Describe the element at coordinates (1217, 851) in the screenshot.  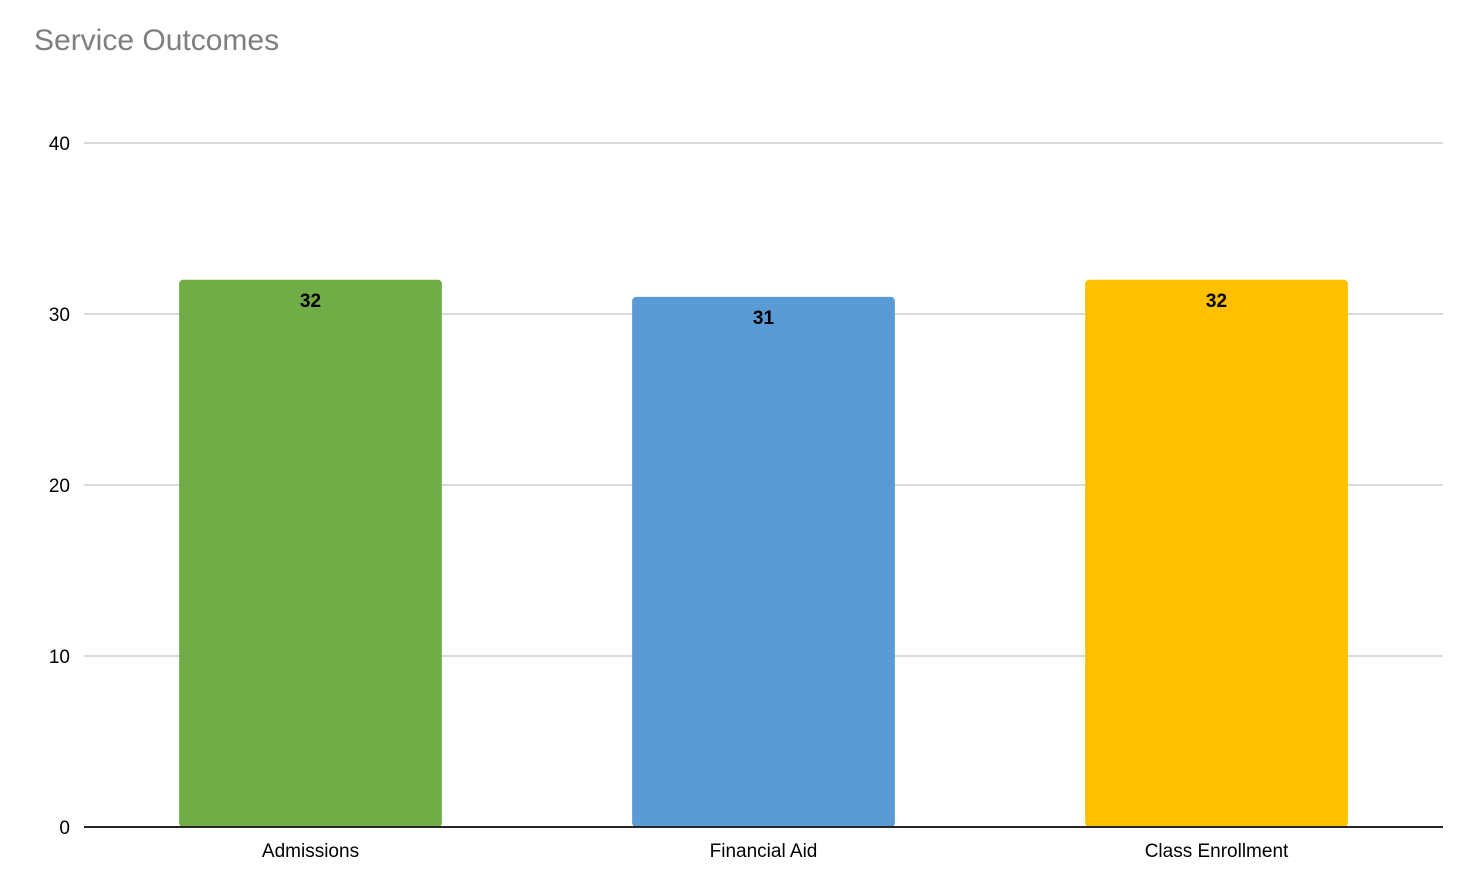
I see `x-tick-label: Class Enrollment` at that location.